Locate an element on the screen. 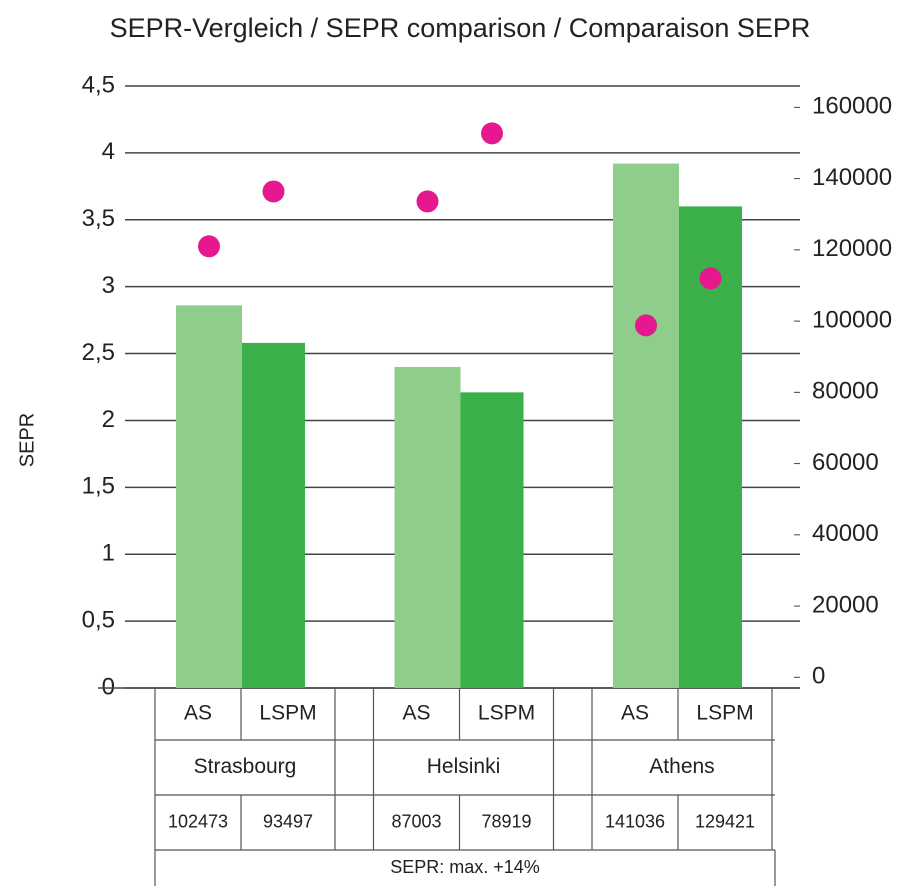 The height and width of the screenshot is (886, 920). y2-tick-label: 0 is located at coordinates (818, 676).